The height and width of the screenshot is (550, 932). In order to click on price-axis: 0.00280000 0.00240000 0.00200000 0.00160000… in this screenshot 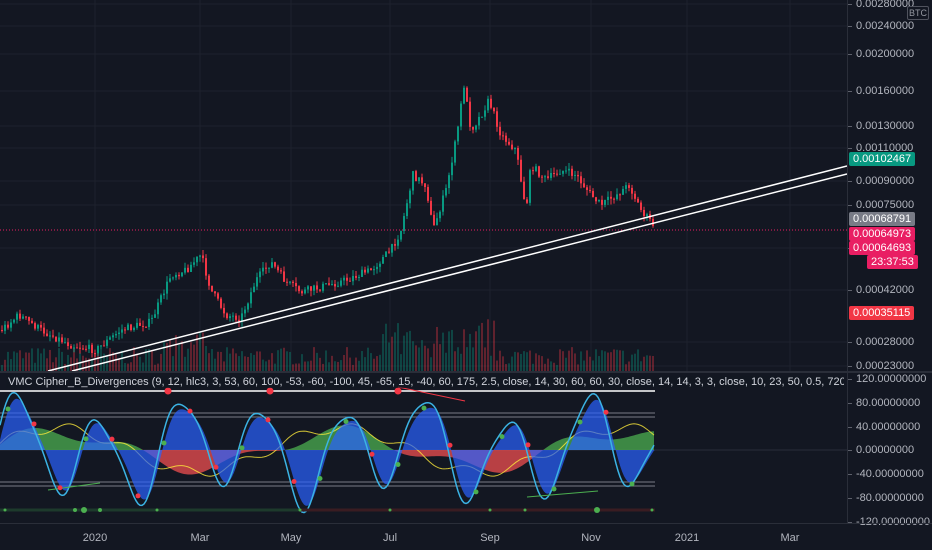, I will do `click(889, 186)`.